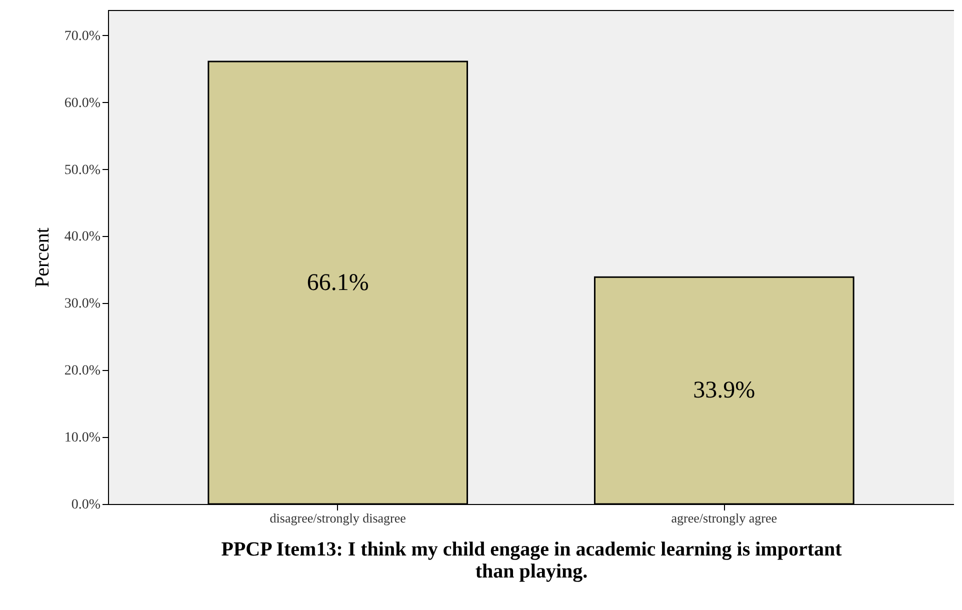 This screenshot has width=962, height=610. Describe the element at coordinates (82, 170) in the screenshot. I see `y-tick-label: 50.0%` at that location.